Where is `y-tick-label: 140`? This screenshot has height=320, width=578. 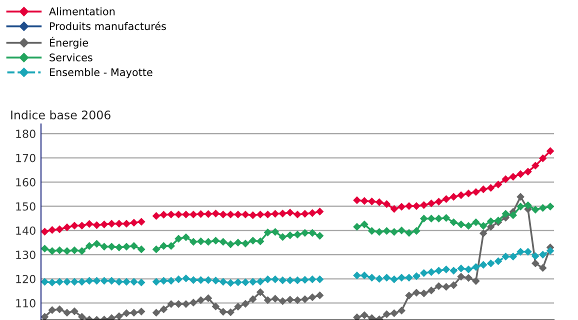 y-tick-label: 140 is located at coordinates (26, 230).